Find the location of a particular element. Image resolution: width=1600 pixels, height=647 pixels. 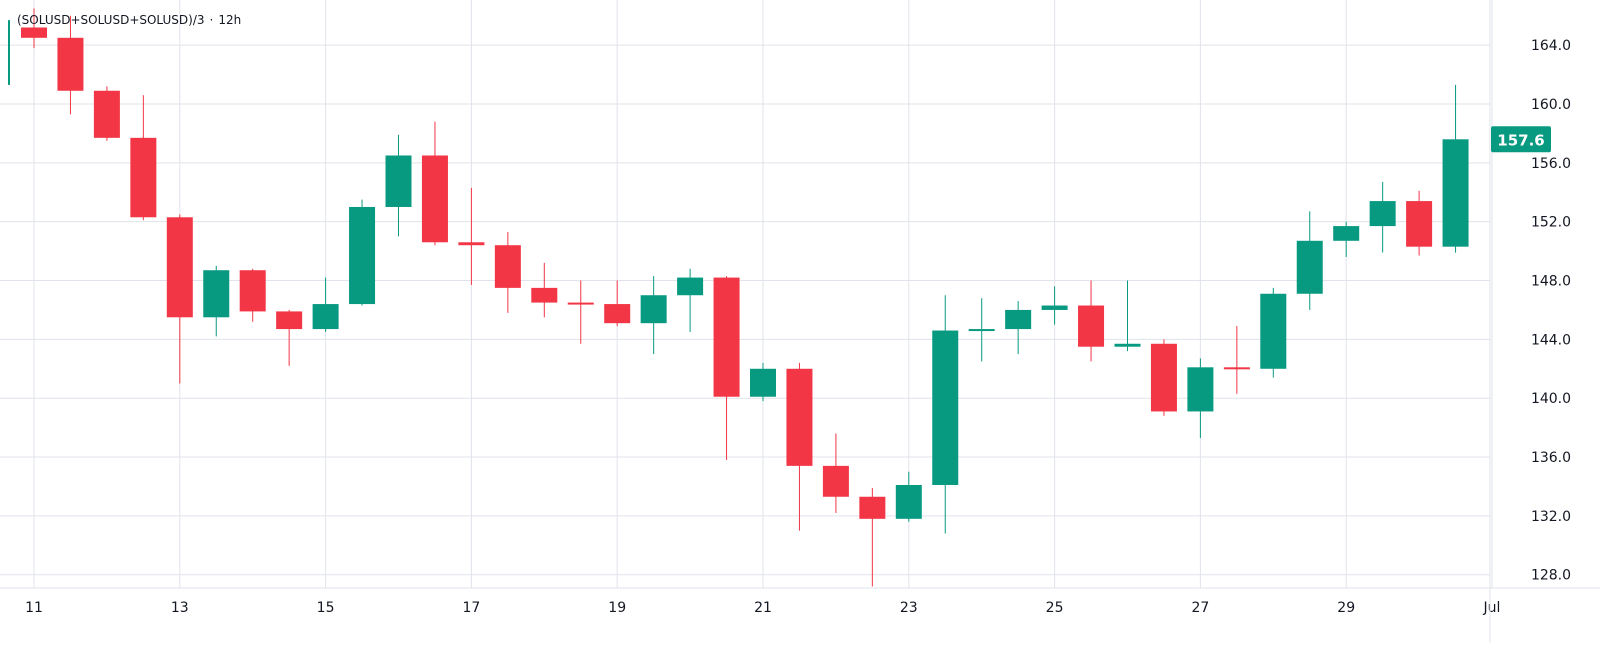

x-tick-label: 21 is located at coordinates (763, 608).